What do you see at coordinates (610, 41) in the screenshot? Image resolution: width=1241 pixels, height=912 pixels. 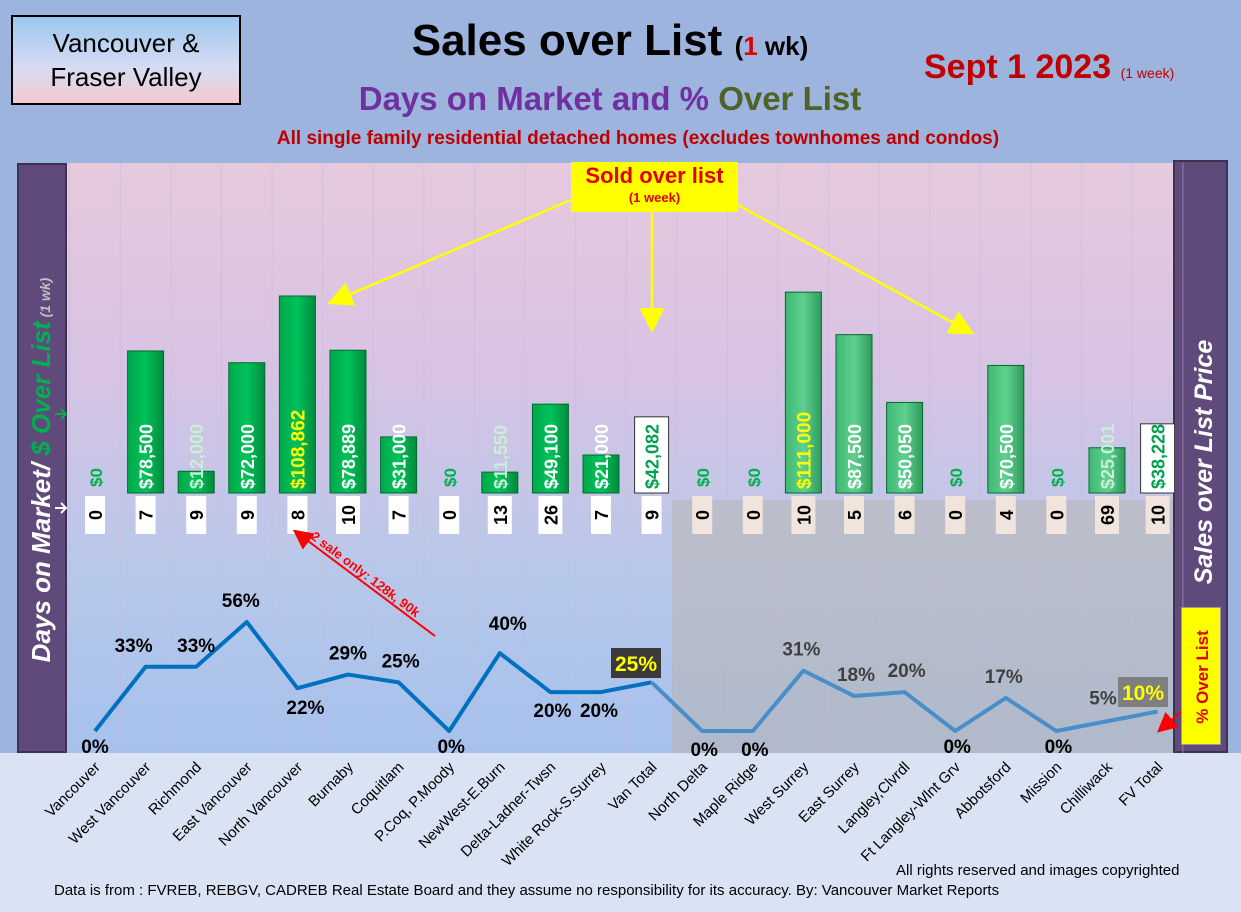 I see `page-title: Sales over List (1 wk)` at bounding box center [610, 41].